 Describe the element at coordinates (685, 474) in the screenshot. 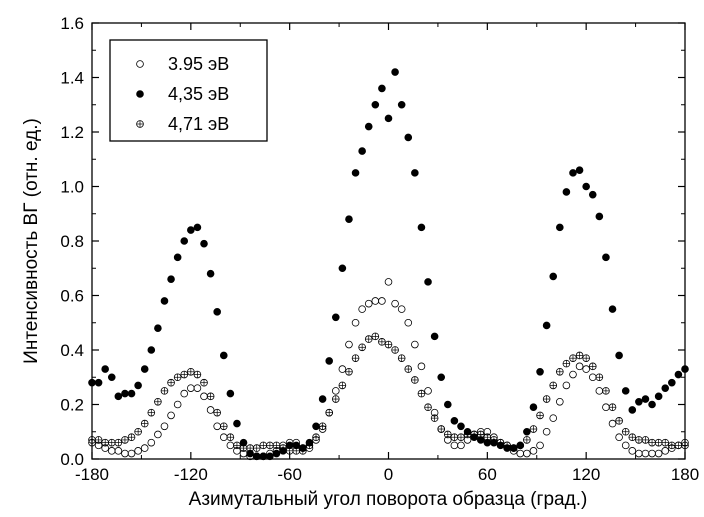

I see `x-tick-label: 180` at that location.